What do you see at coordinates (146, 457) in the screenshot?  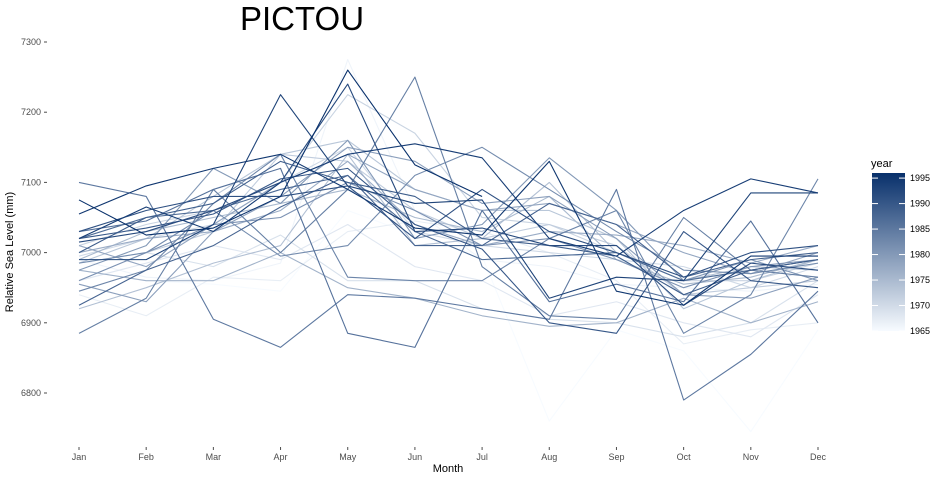 I see `x-tick-label: Feb` at bounding box center [146, 457].